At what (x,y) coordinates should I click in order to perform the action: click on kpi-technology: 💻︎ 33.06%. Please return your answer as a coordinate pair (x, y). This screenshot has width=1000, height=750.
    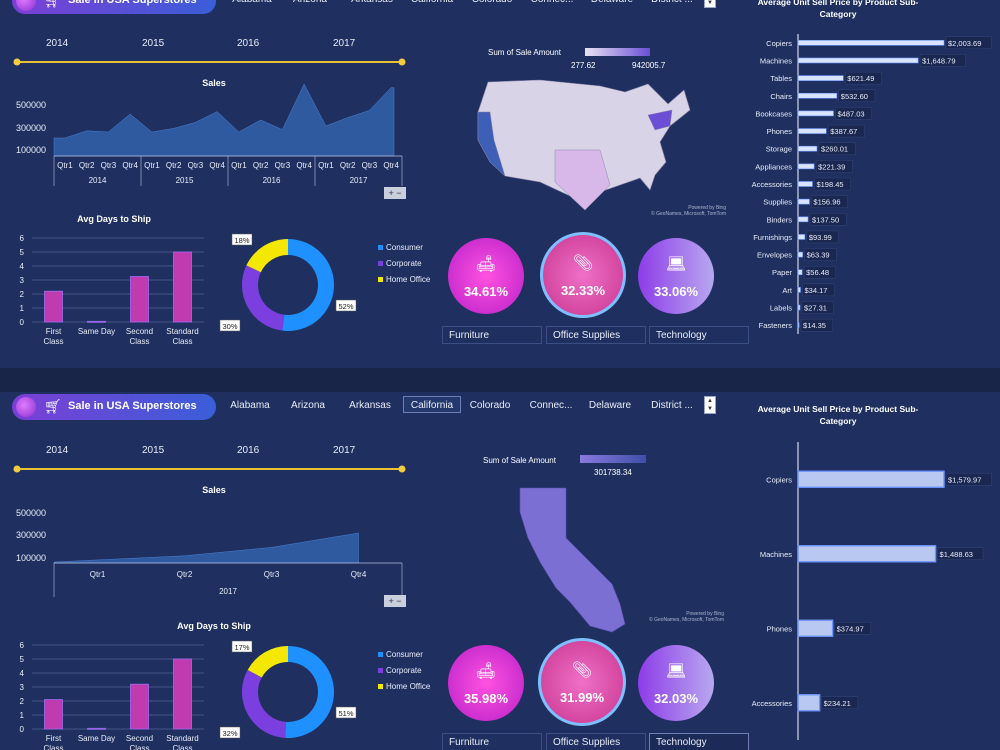
    Looking at the image, I should click on (676, 276).